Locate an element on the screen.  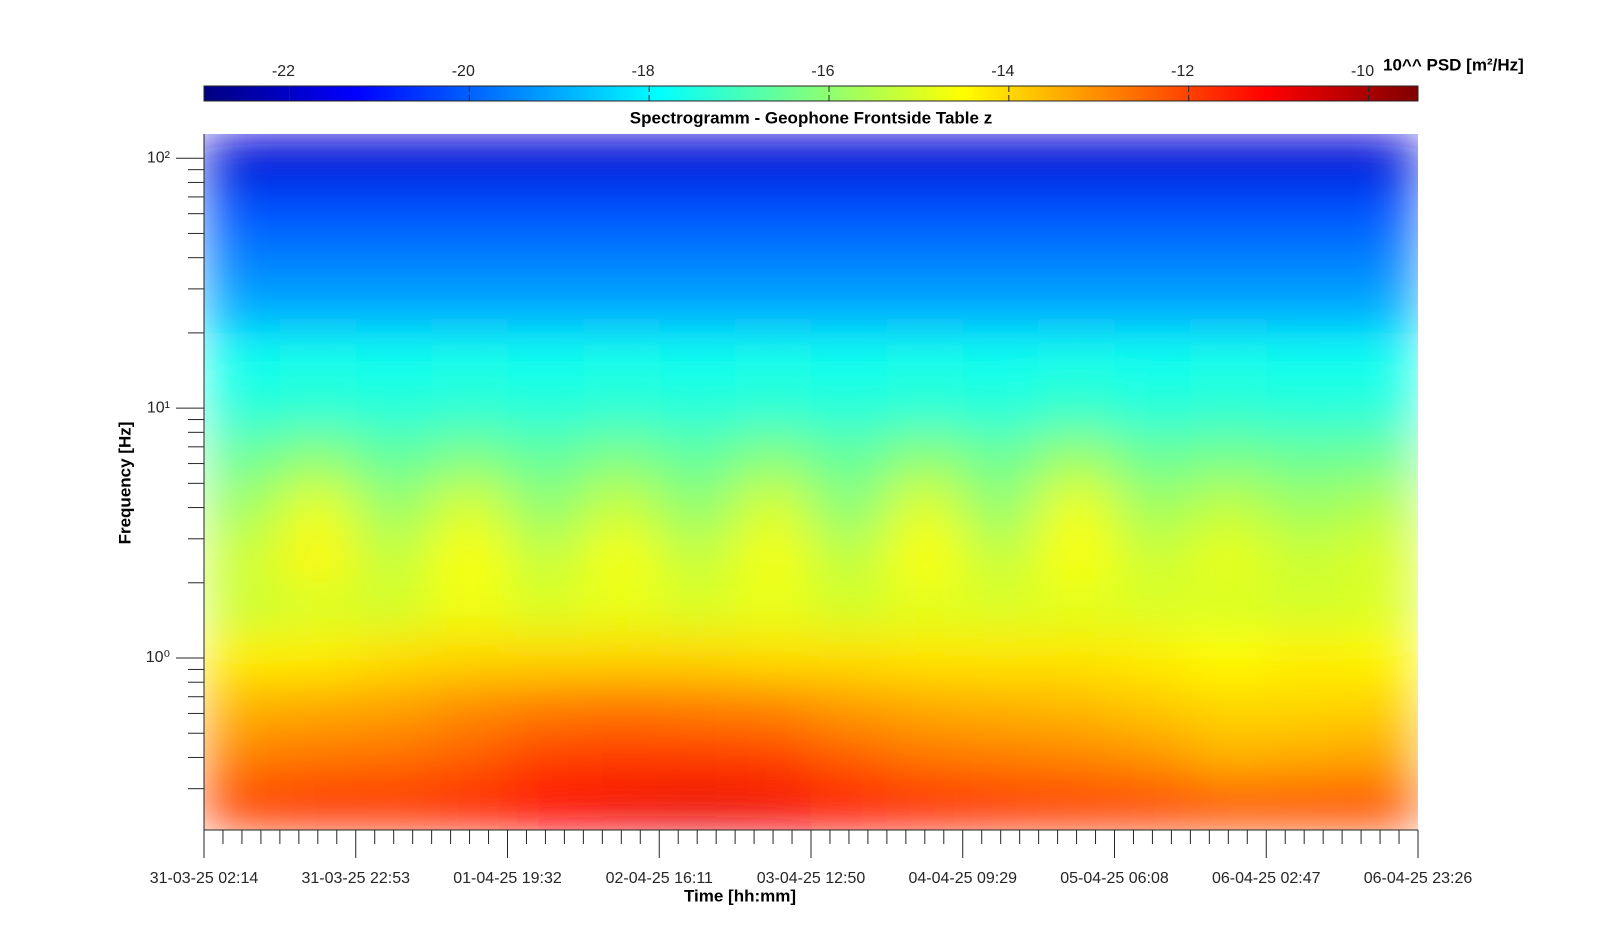
colorbar-tick-label: -12 is located at coordinates (1182, 71).